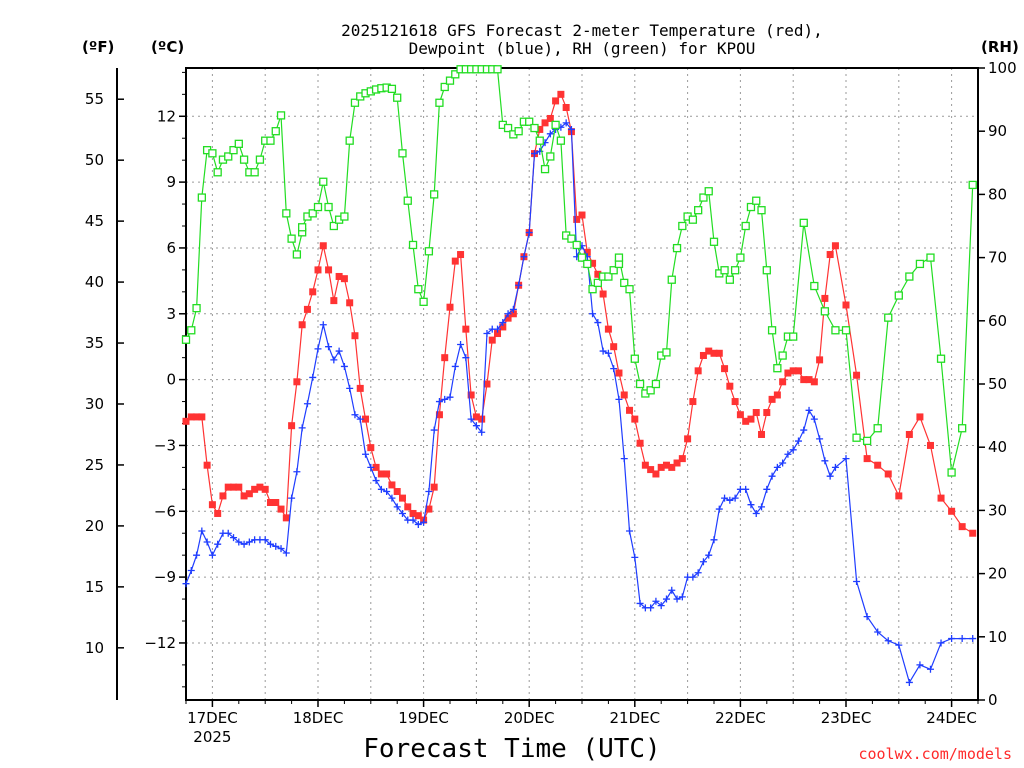 The image size is (1024, 768). What do you see at coordinates (212, 718) in the screenshot?
I see `x-tick-label: 17DEC` at bounding box center [212, 718].